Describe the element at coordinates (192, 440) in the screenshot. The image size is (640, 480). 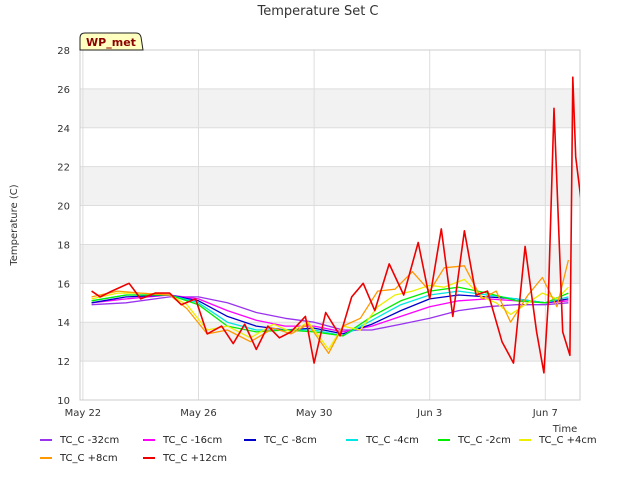
I see `legend-label: TC_C -16cm` at that location.